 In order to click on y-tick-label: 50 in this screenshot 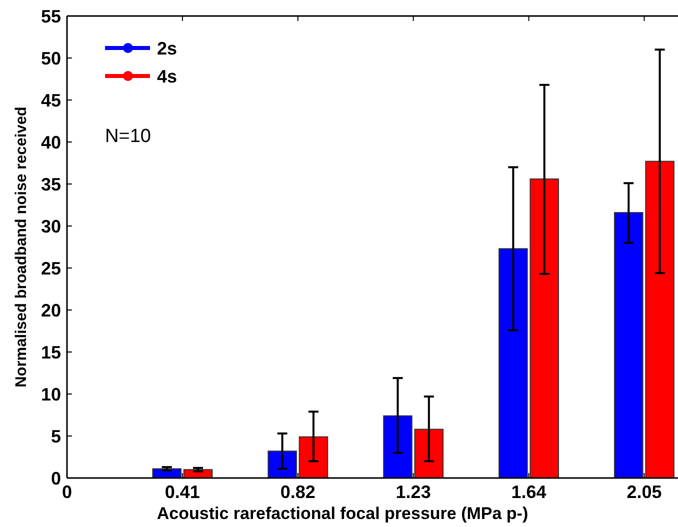, I will do `click(50, 58)`.